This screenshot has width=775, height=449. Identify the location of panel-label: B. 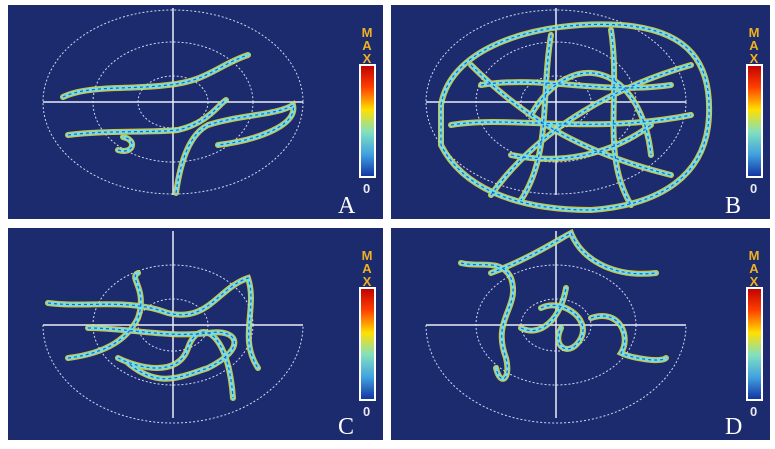
(733, 206).